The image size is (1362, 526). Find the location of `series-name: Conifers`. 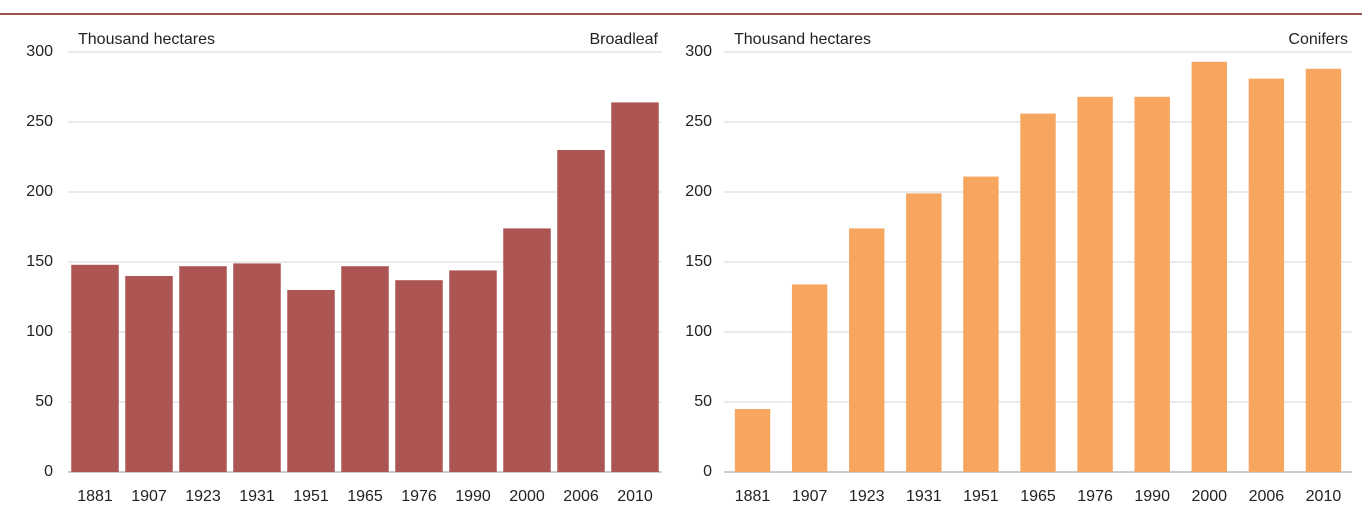

series-name: Conifers is located at coordinates (1318, 39).